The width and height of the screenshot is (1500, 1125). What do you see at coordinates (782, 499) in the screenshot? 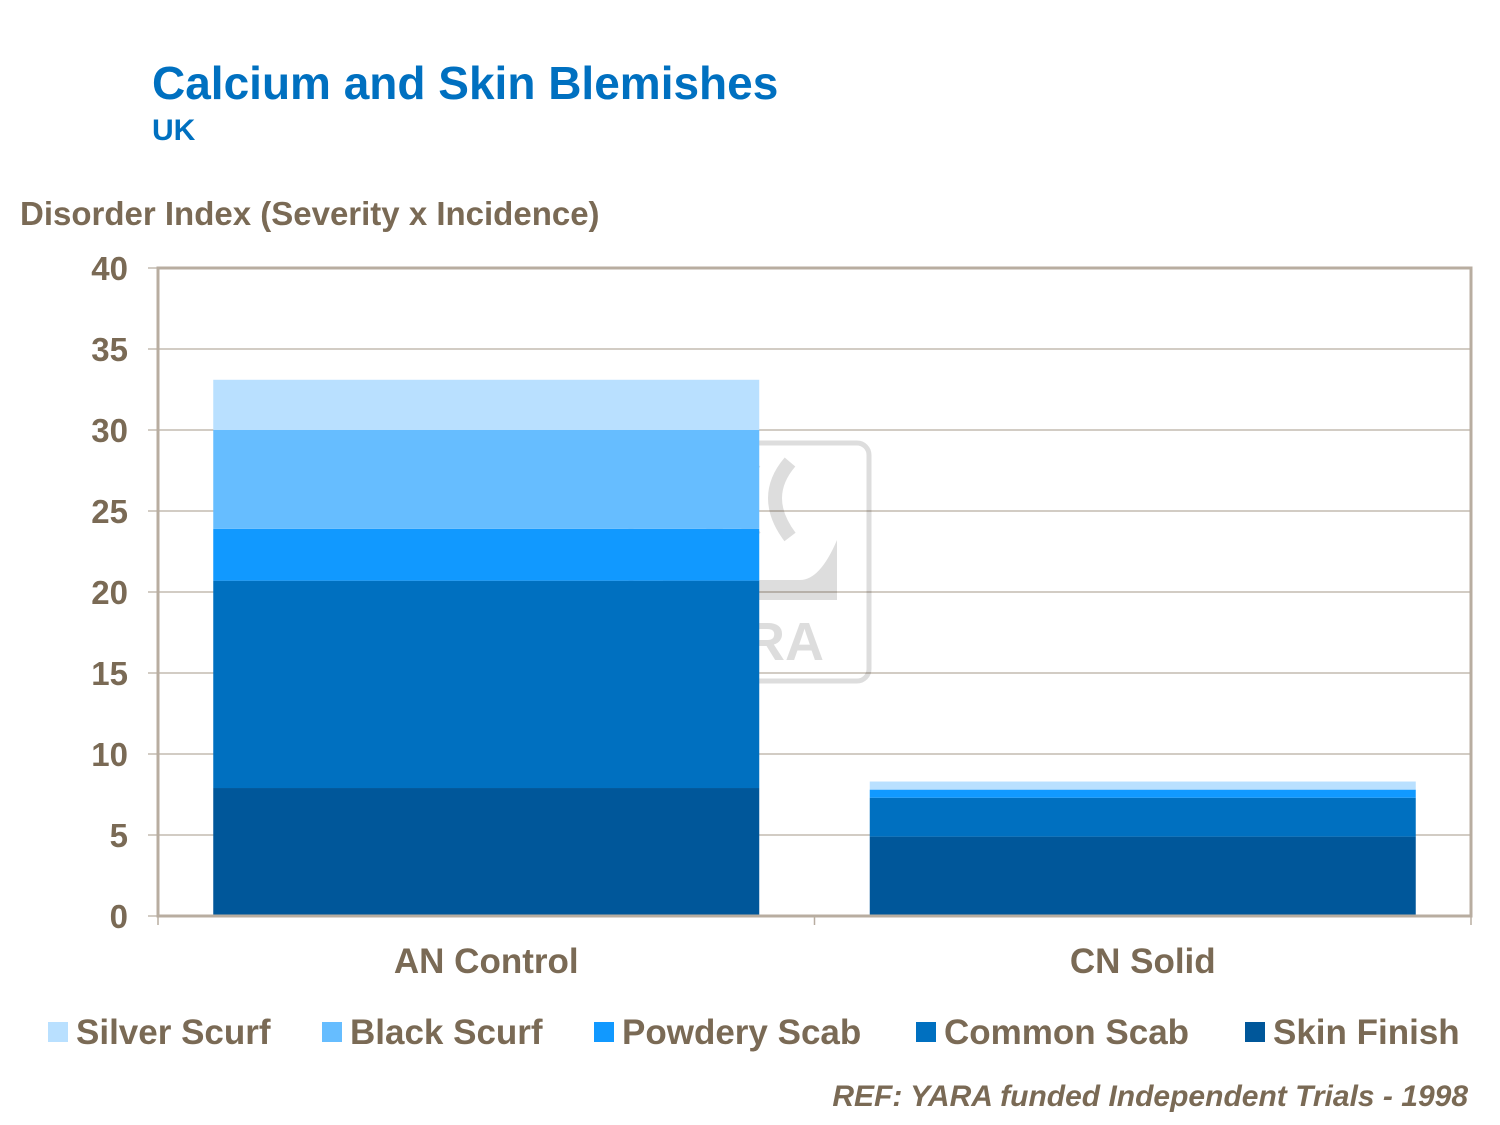
I see `watermark-wave` at bounding box center [782, 499].